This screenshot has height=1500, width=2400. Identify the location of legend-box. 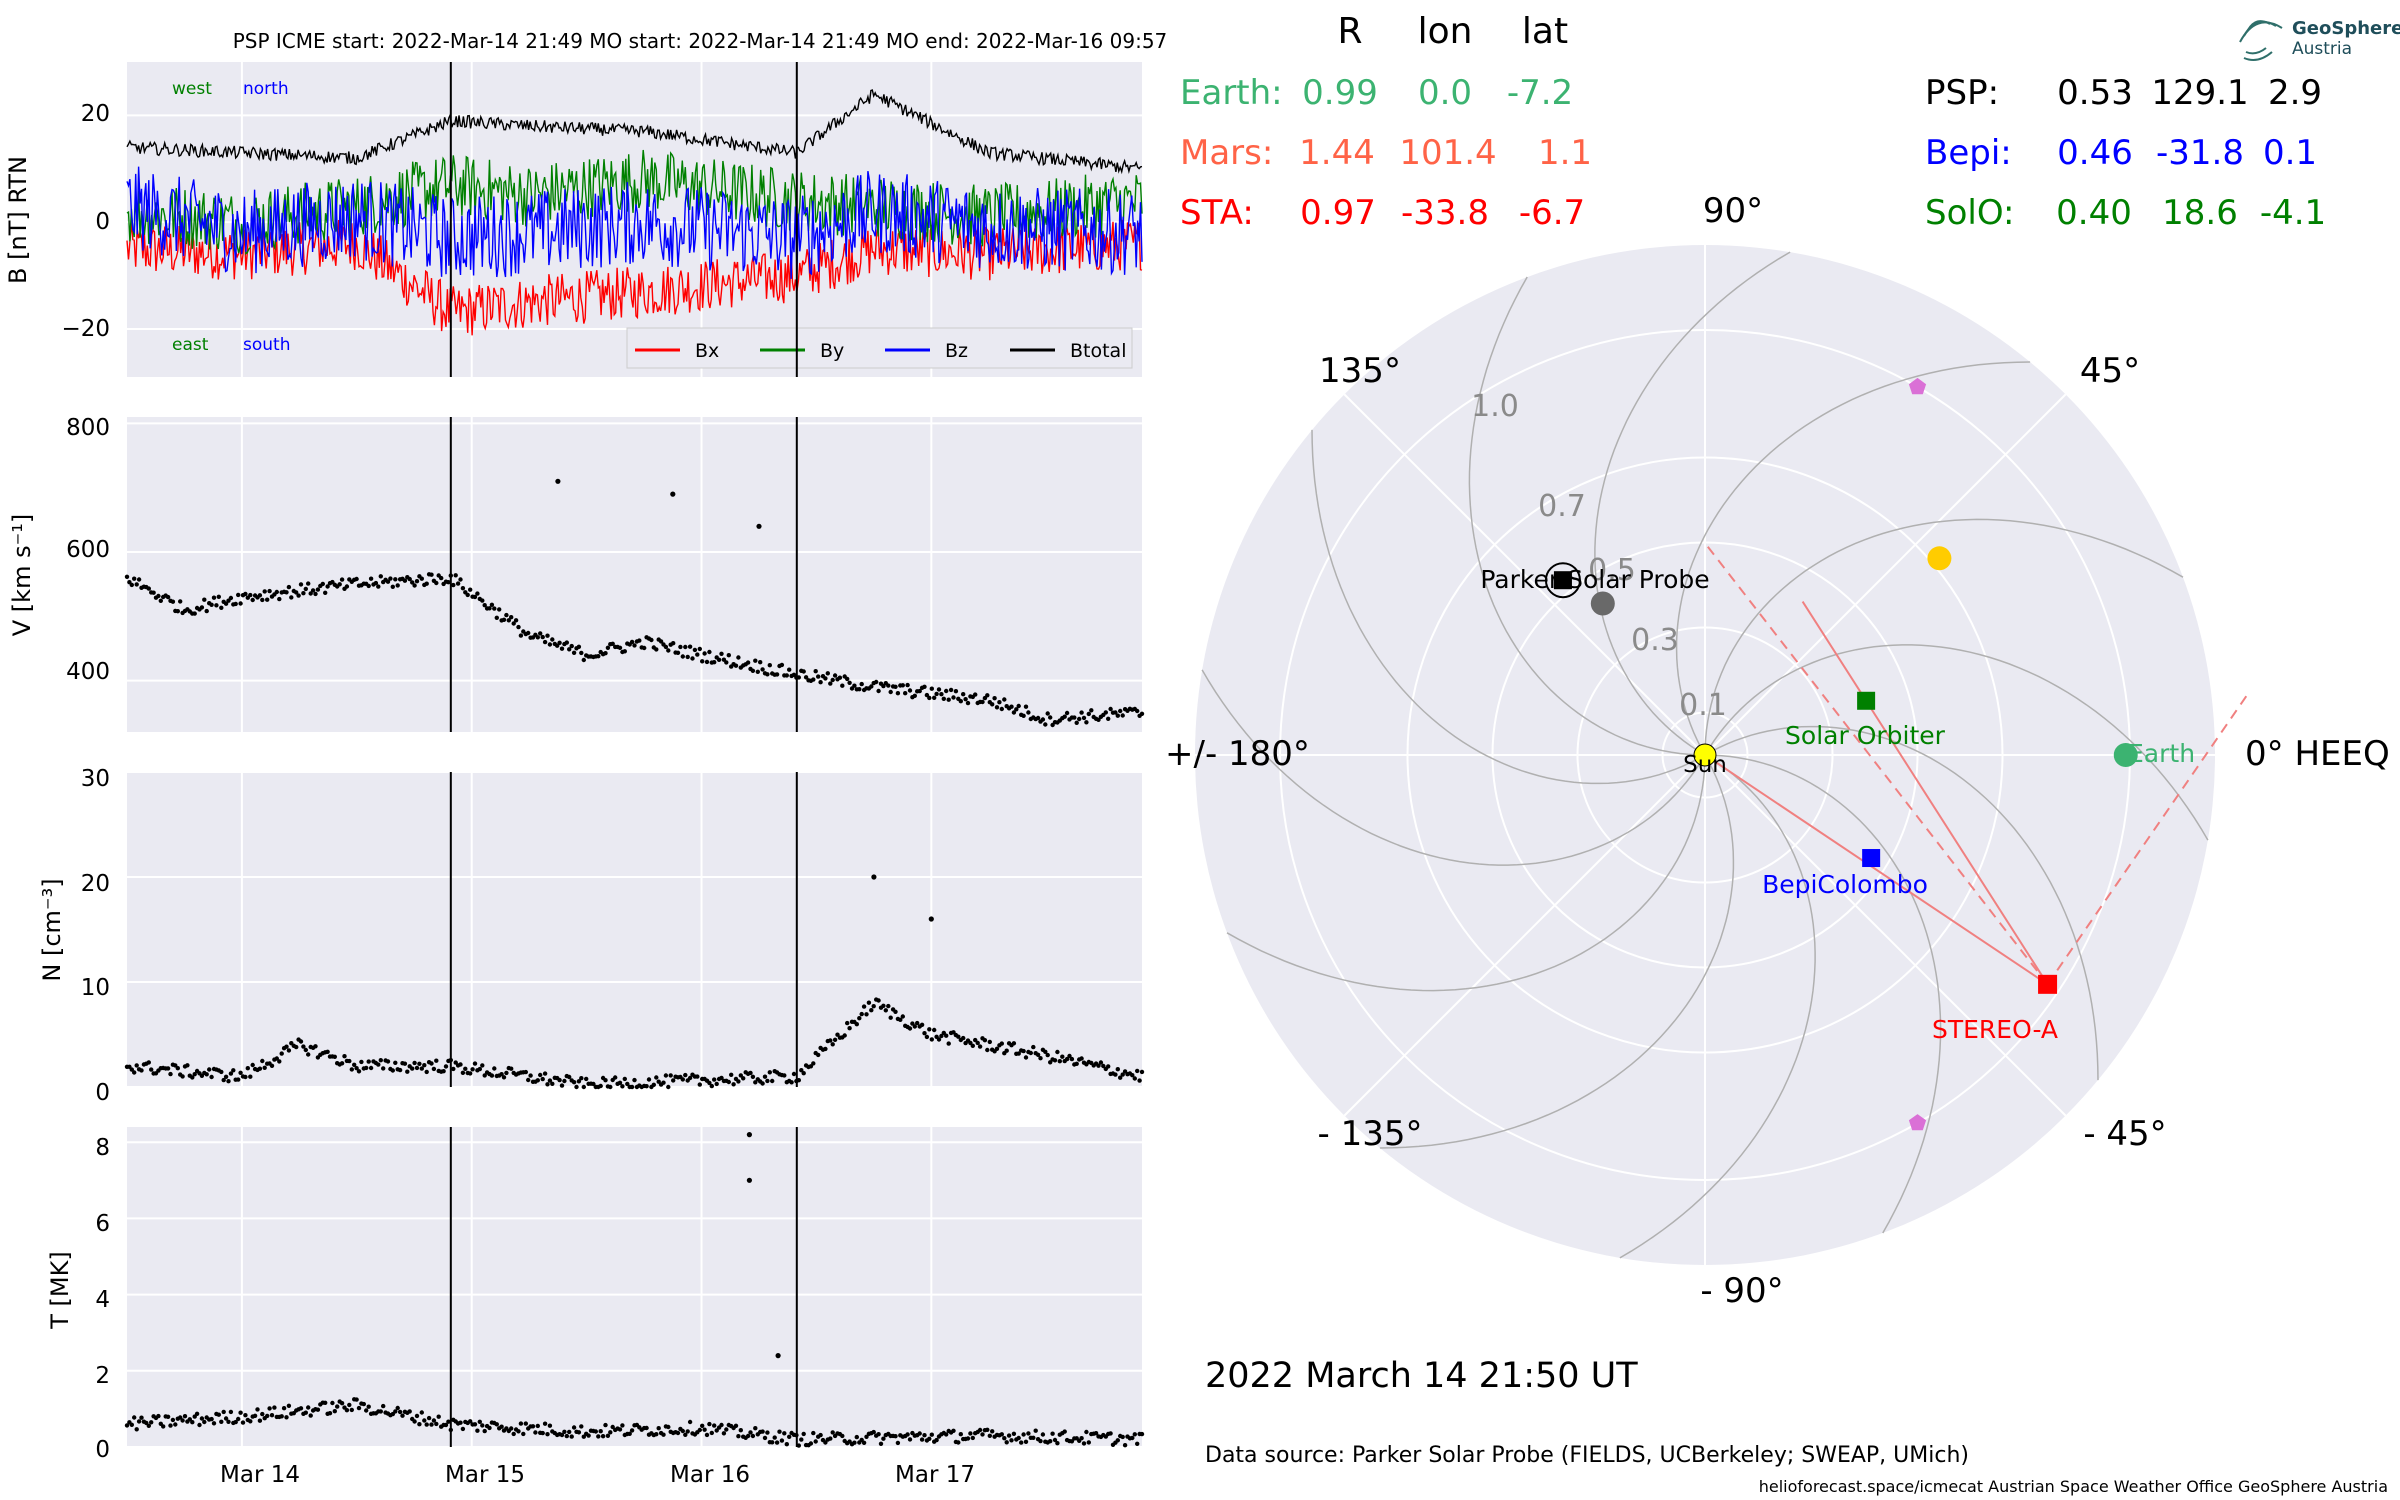
(879, 348).